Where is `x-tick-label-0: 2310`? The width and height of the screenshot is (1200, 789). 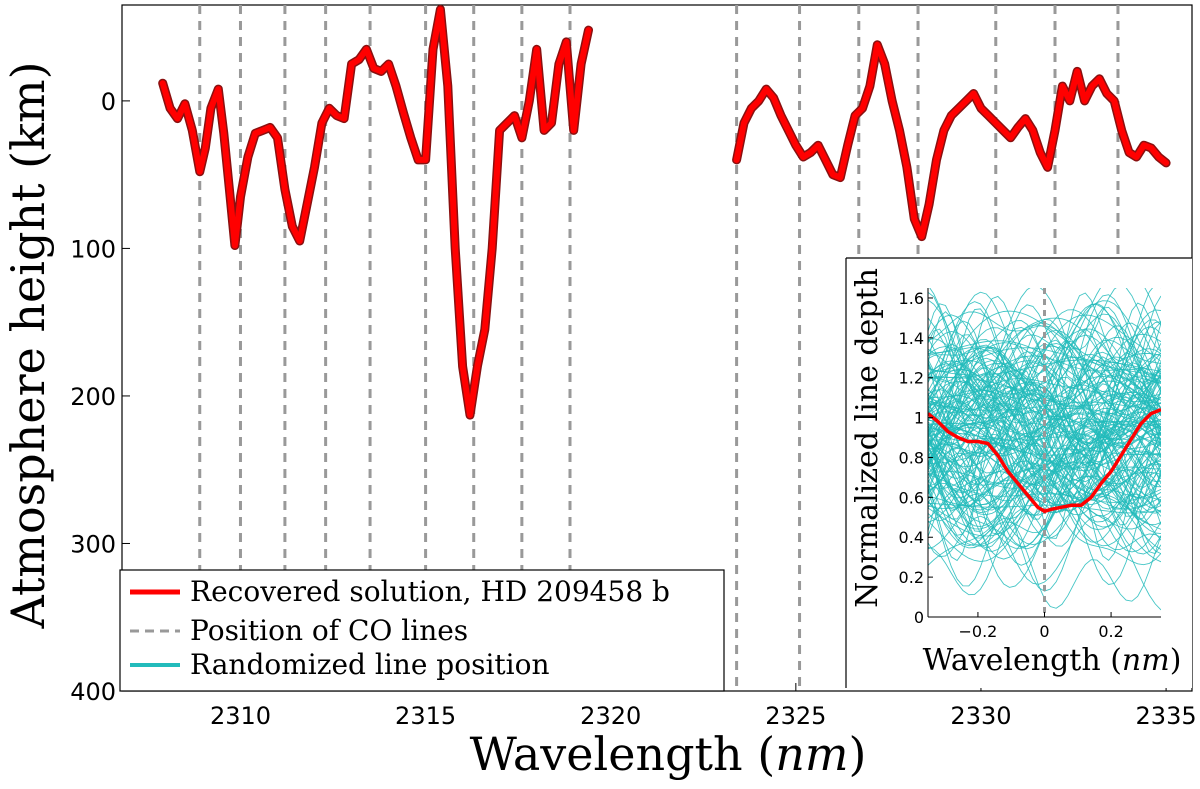
x-tick-label-0: 2310 is located at coordinates (240, 716).